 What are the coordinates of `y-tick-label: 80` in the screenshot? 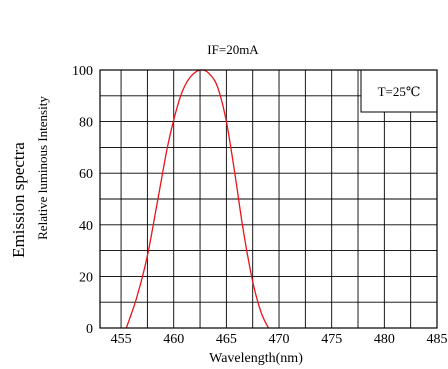 It's located at (86, 123).